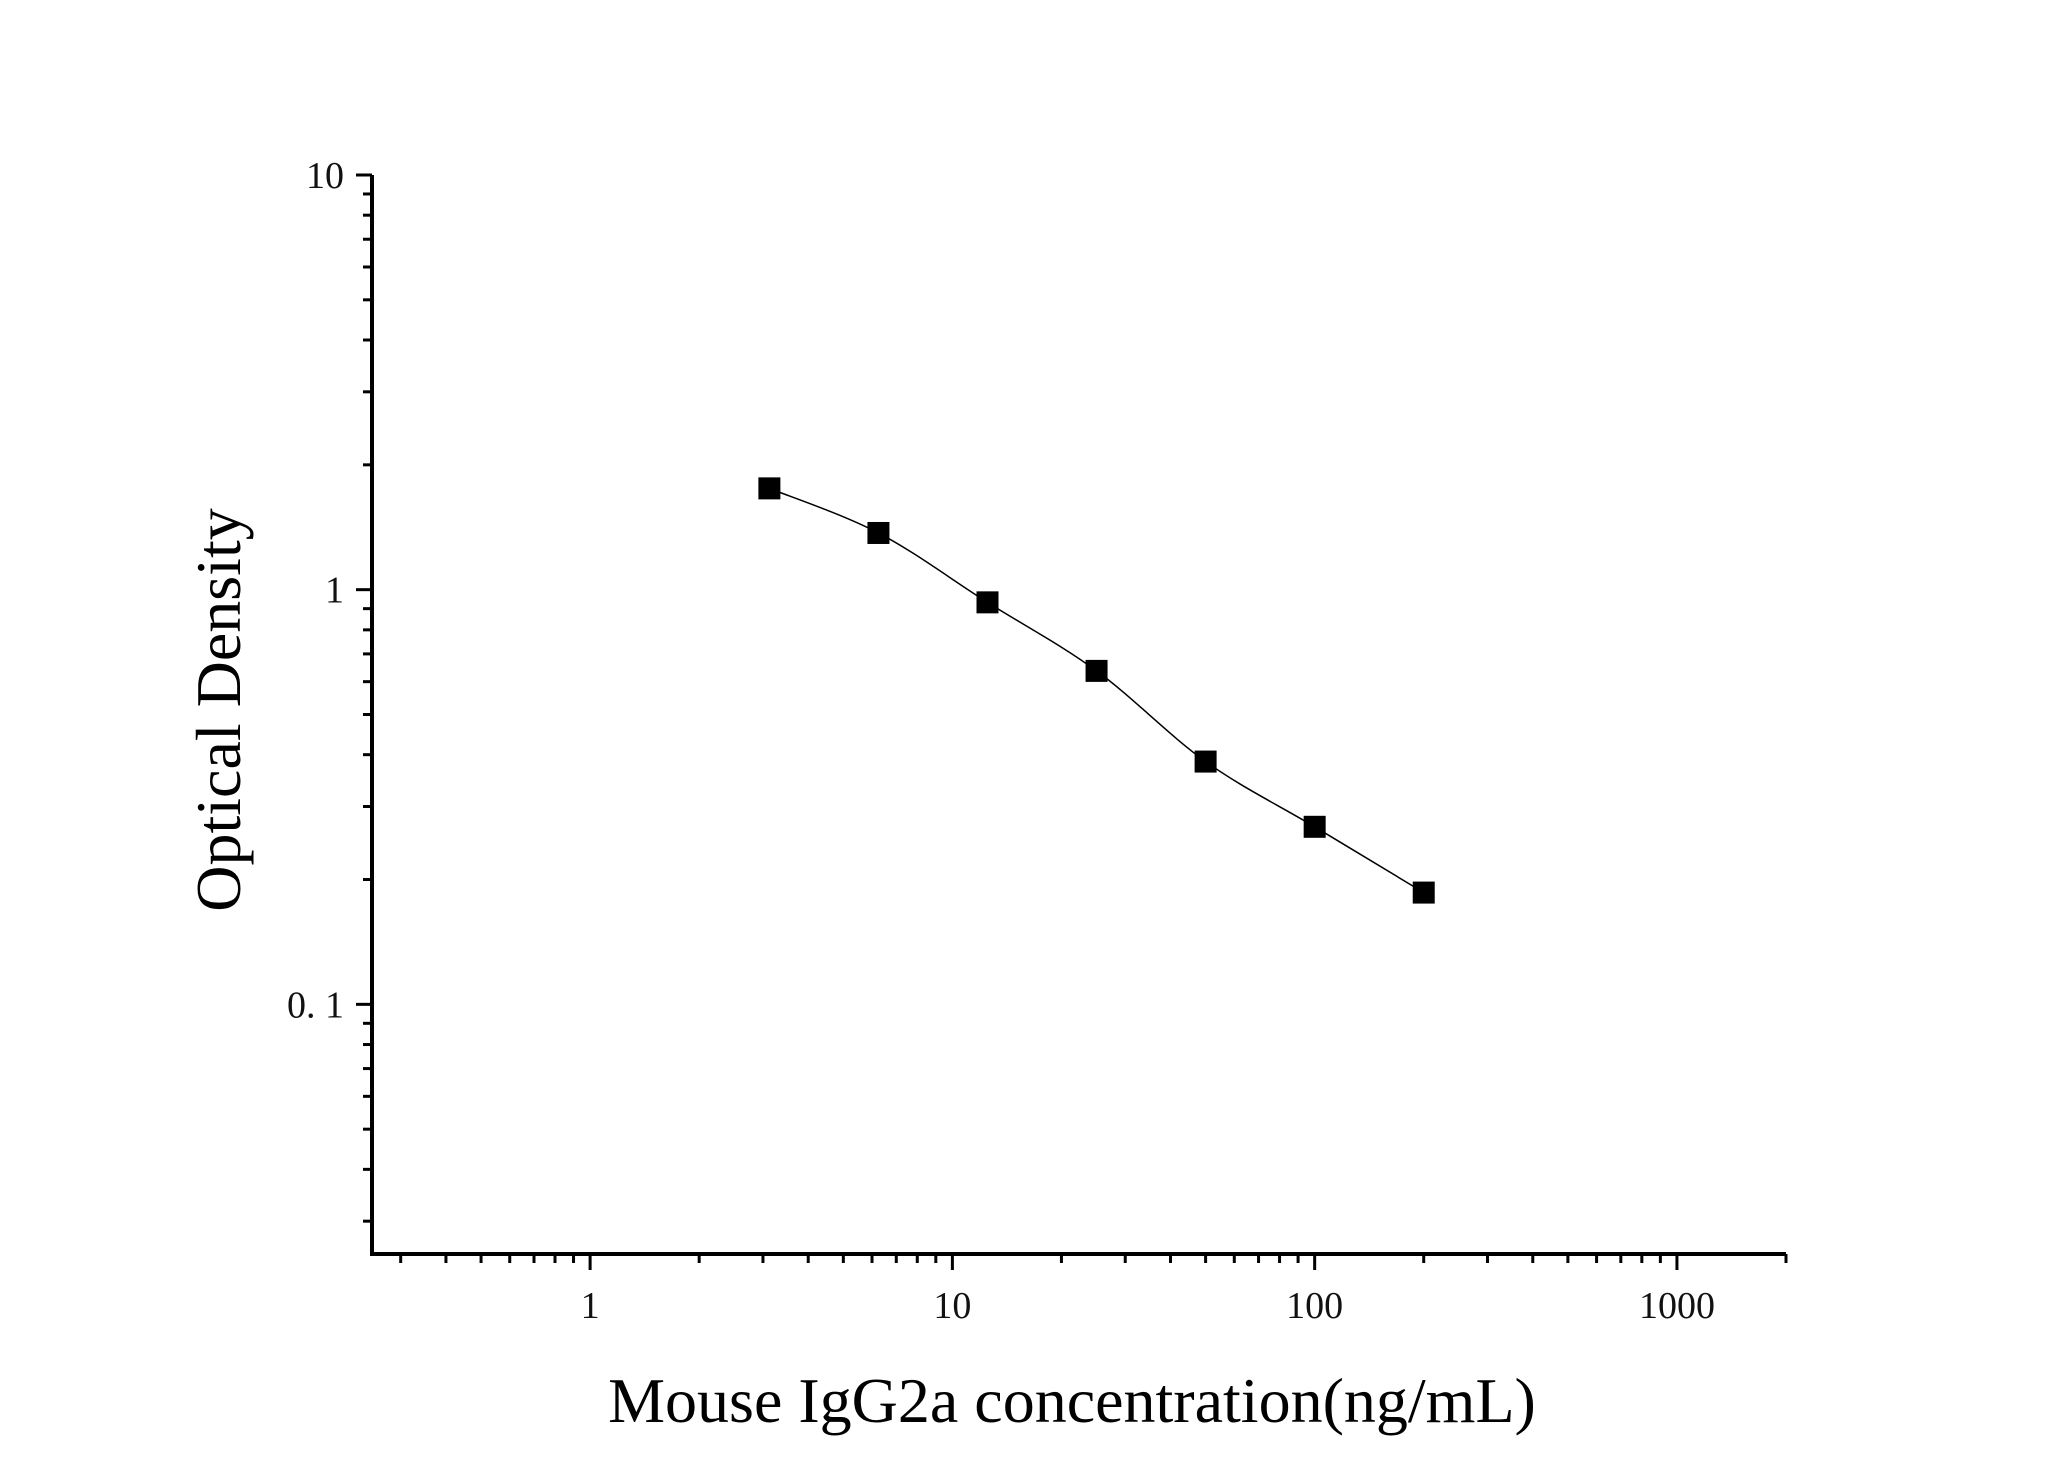 The image size is (2048, 1481). Describe the element at coordinates (315, 1005) in the screenshot. I see `y-tick-label: 0. 1` at that location.